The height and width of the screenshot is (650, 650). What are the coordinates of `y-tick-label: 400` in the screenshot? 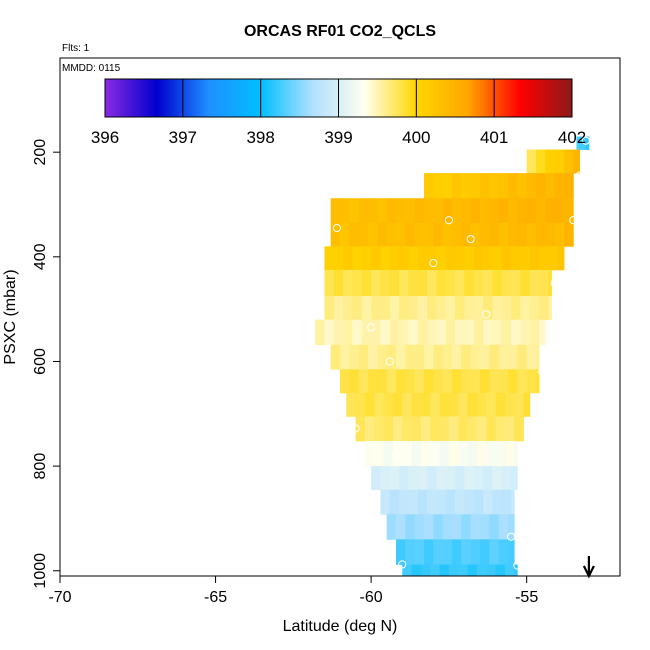 It's located at (40, 256).